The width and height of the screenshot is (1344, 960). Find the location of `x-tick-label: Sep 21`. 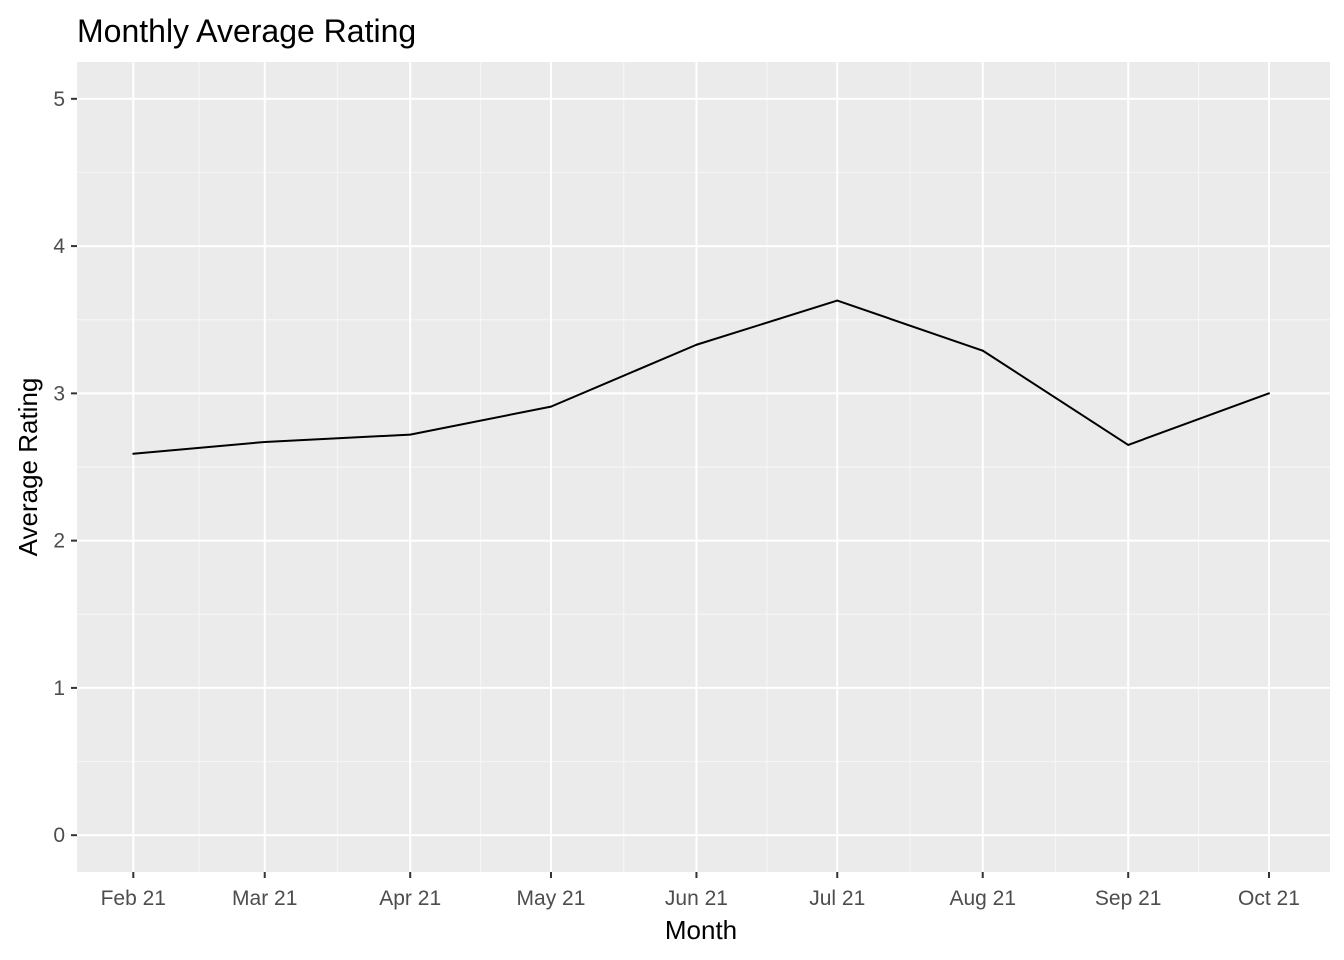

x-tick-label: Sep 21 is located at coordinates (1128, 898).